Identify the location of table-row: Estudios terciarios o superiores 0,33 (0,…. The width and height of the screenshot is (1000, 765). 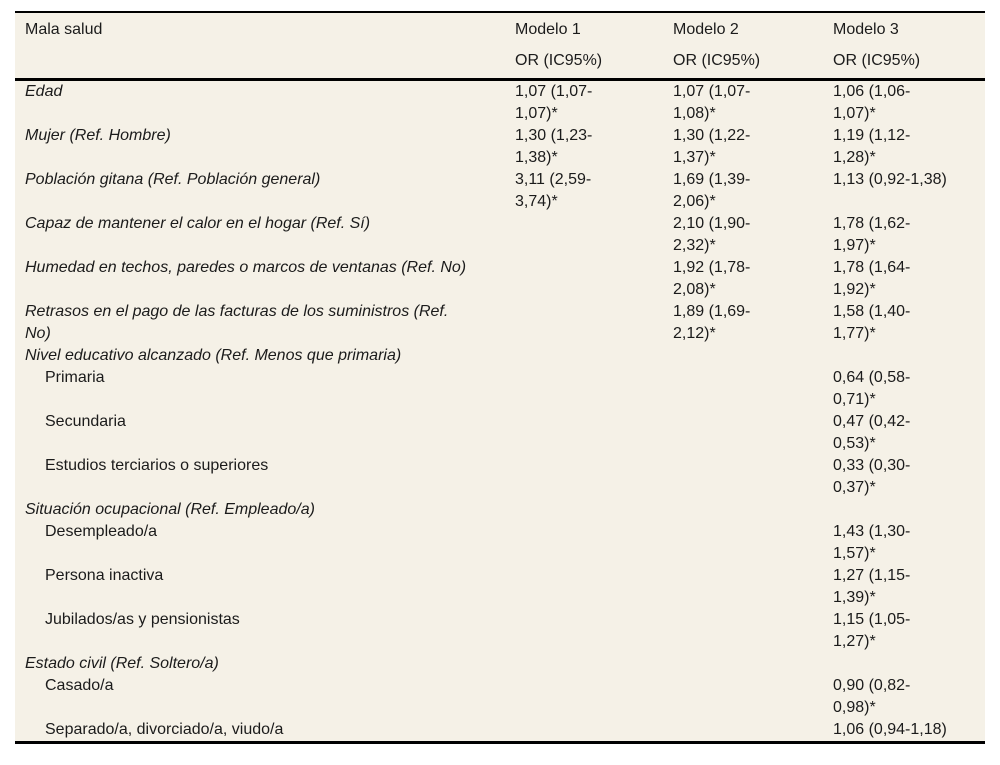
(500, 477).